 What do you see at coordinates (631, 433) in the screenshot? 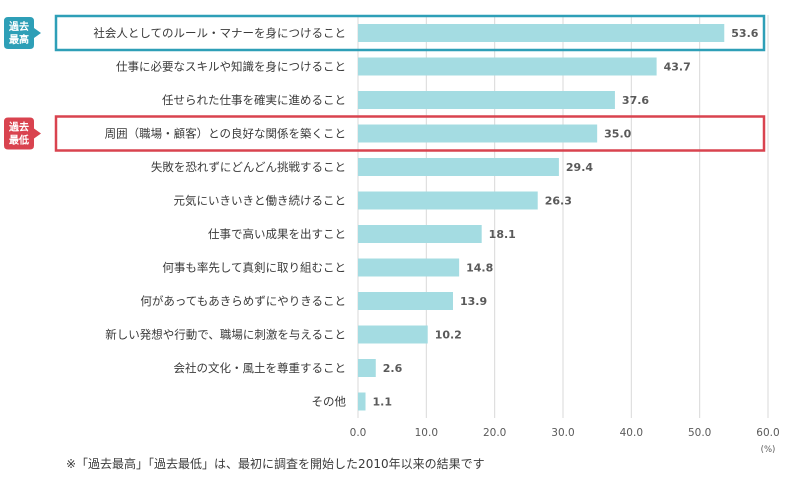
I see `x-tick-label: 40.0` at bounding box center [631, 433].